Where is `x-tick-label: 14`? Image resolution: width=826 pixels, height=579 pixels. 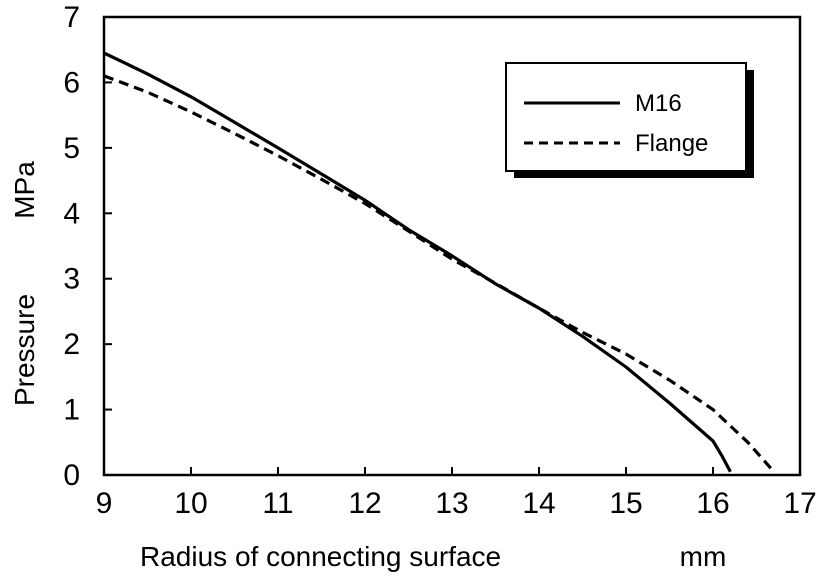 x-tick-label: 14 is located at coordinates (538, 503).